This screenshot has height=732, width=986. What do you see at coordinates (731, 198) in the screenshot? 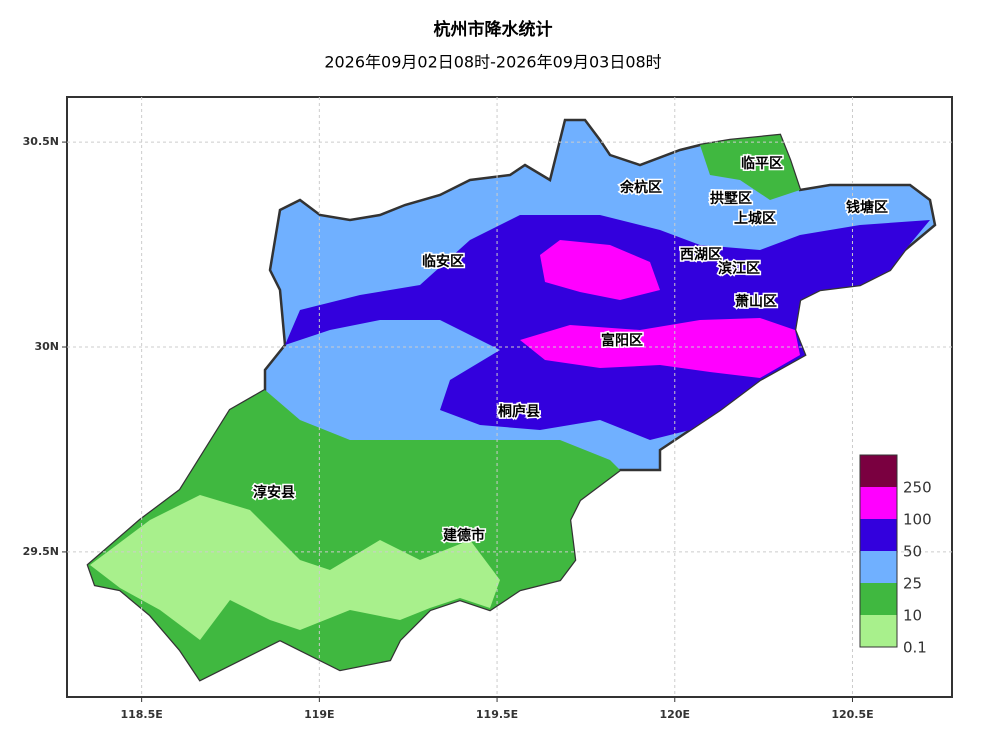
I see `district-label: 拱墅区` at bounding box center [731, 198].